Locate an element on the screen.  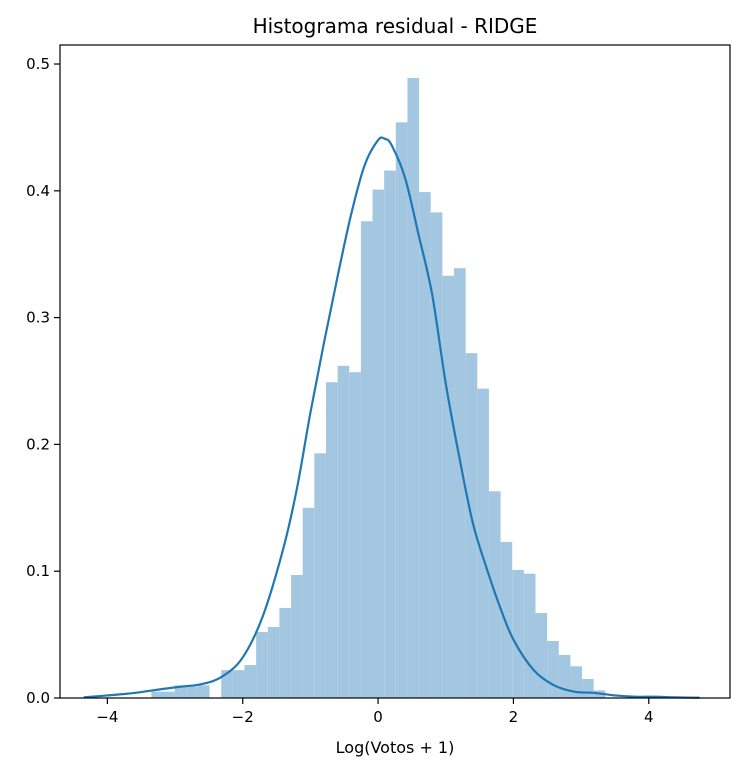
chart-title: Histograma residual - RIDGE is located at coordinates (395, 26).